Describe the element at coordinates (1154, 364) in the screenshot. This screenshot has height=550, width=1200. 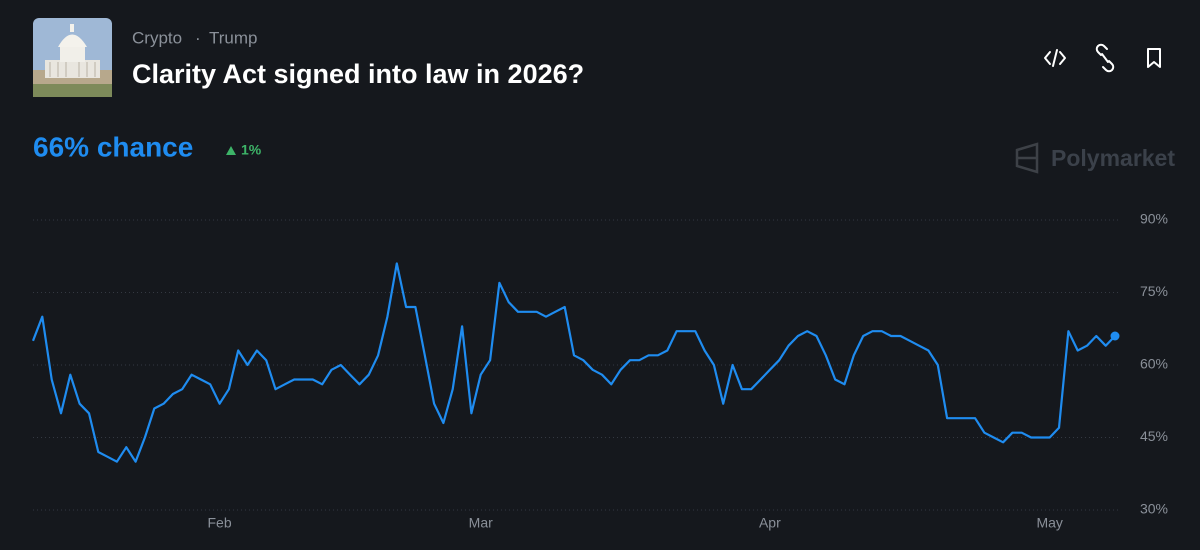
I see `y-tick-label: 60%` at that location.